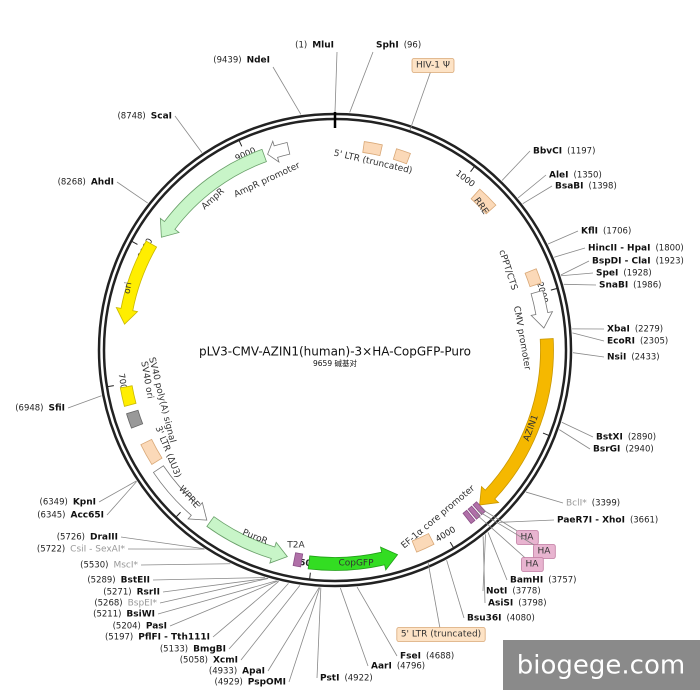 This screenshot has width=700, height=700. What do you see at coordinates (71, 538) in the screenshot?
I see `site-position: (5726)` at bounding box center [71, 538].